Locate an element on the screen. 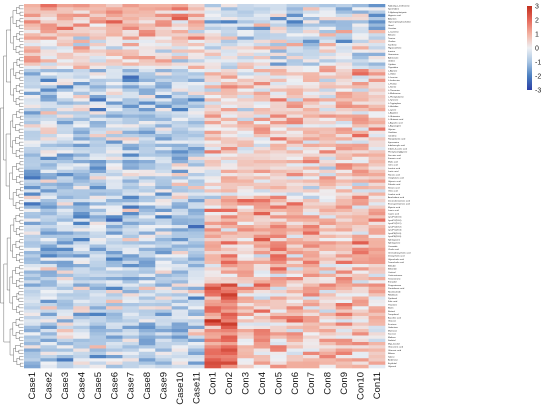 The image size is (550, 408). column-label: Con8 is located at coordinates (328, 383).